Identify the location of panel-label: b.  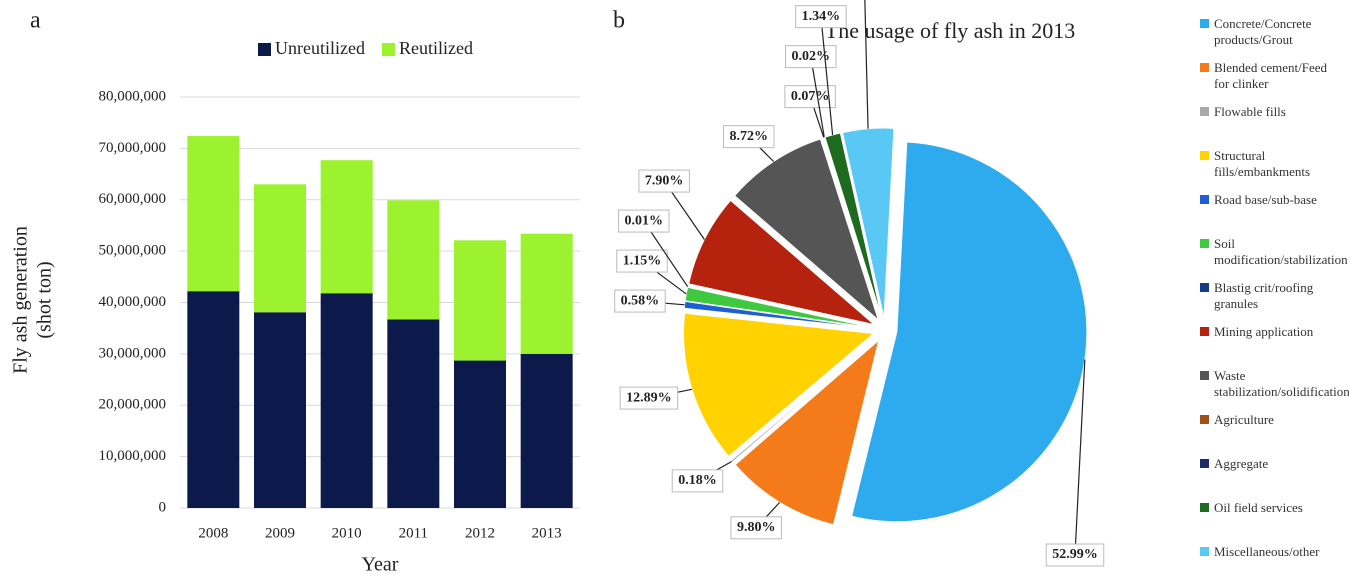
(619, 21).